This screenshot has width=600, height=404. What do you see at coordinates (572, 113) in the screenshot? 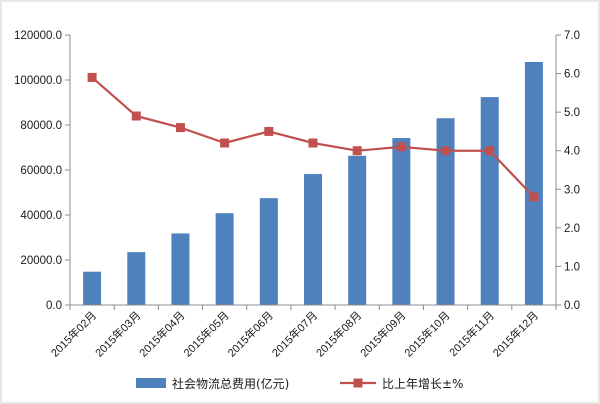
I see `right-tick-label: 5.0` at bounding box center [572, 113].